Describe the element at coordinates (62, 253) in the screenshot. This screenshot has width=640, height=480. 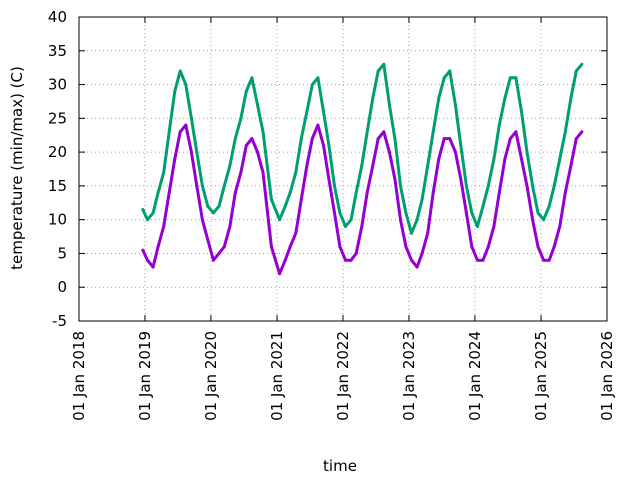
I see `y-tick-label: 5` at that location.